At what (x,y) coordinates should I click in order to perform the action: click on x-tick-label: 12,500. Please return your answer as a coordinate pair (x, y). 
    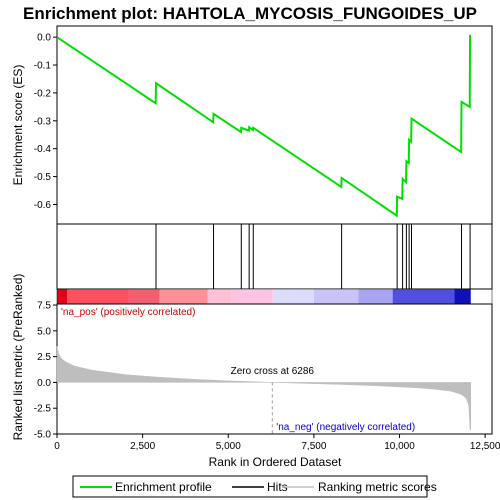
    Looking at the image, I should click on (485, 446).